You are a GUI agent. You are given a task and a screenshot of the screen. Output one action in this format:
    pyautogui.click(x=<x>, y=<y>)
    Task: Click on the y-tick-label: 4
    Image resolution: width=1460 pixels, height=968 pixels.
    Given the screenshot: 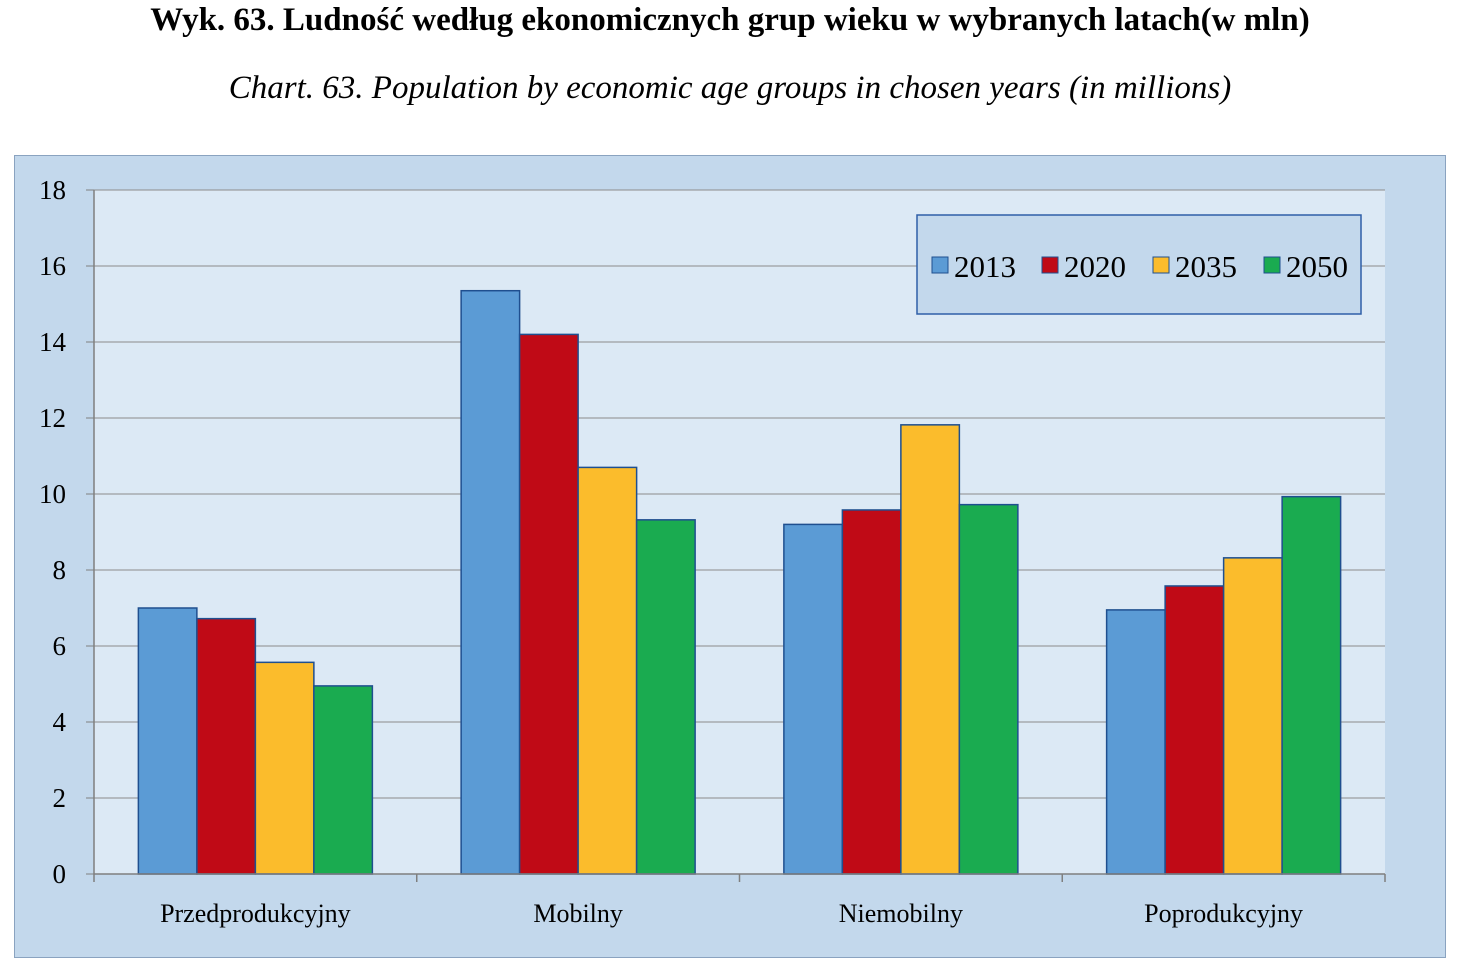 What is the action you would take?
    pyautogui.click(x=60, y=722)
    